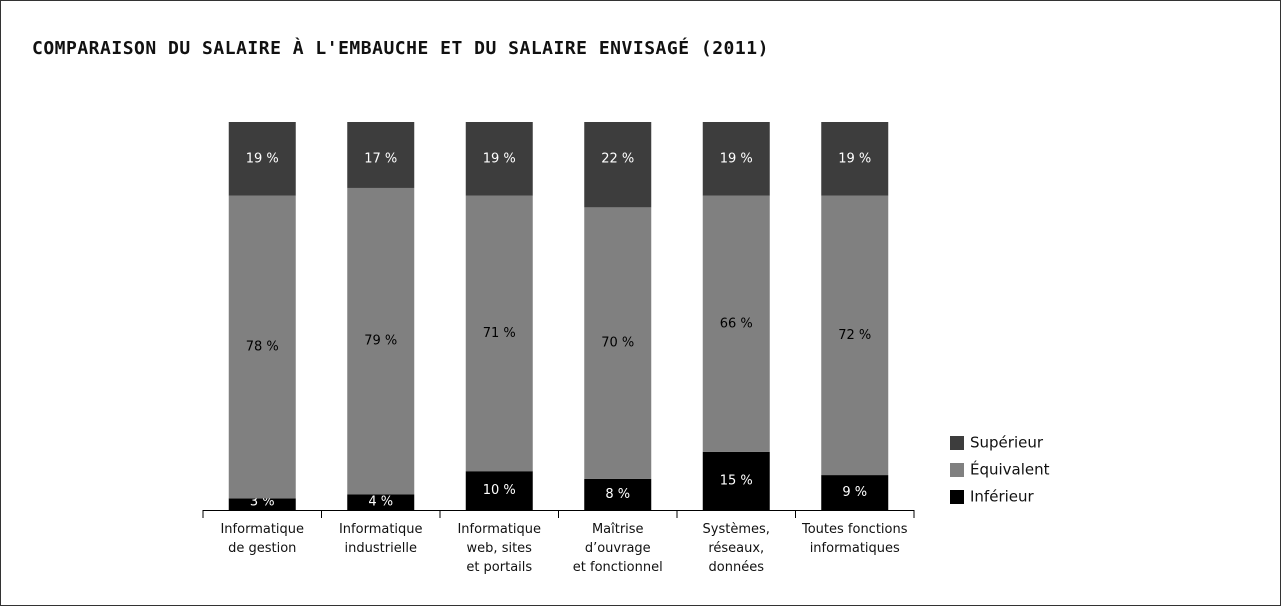  I want to click on legend-label: Supérieur, so click(1007, 443).